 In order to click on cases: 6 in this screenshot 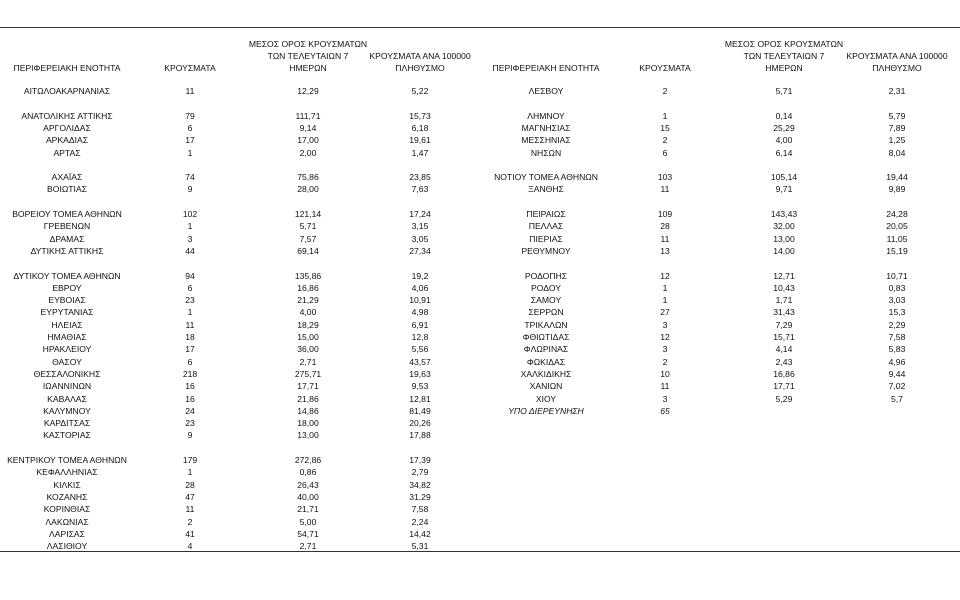, I will do `click(665, 152)`.